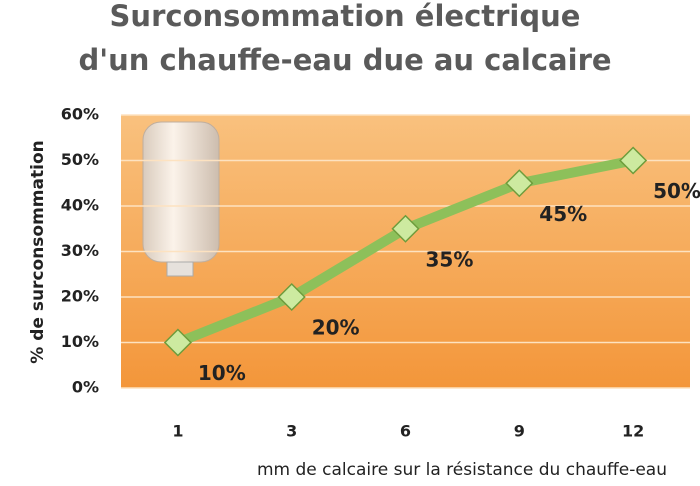 Image resolution: width=700 pixels, height=486 pixels. What do you see at coordinates (80, 205) in the screenshot?
I see `y-tick-label: 40%` at bounding box center [80, 205].